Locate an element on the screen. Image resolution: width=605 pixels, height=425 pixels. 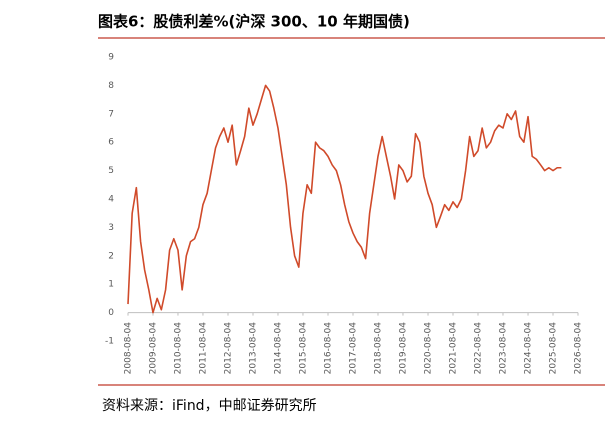
x-tick-label: 2018-08-04 is located at coordinates (378, 348).